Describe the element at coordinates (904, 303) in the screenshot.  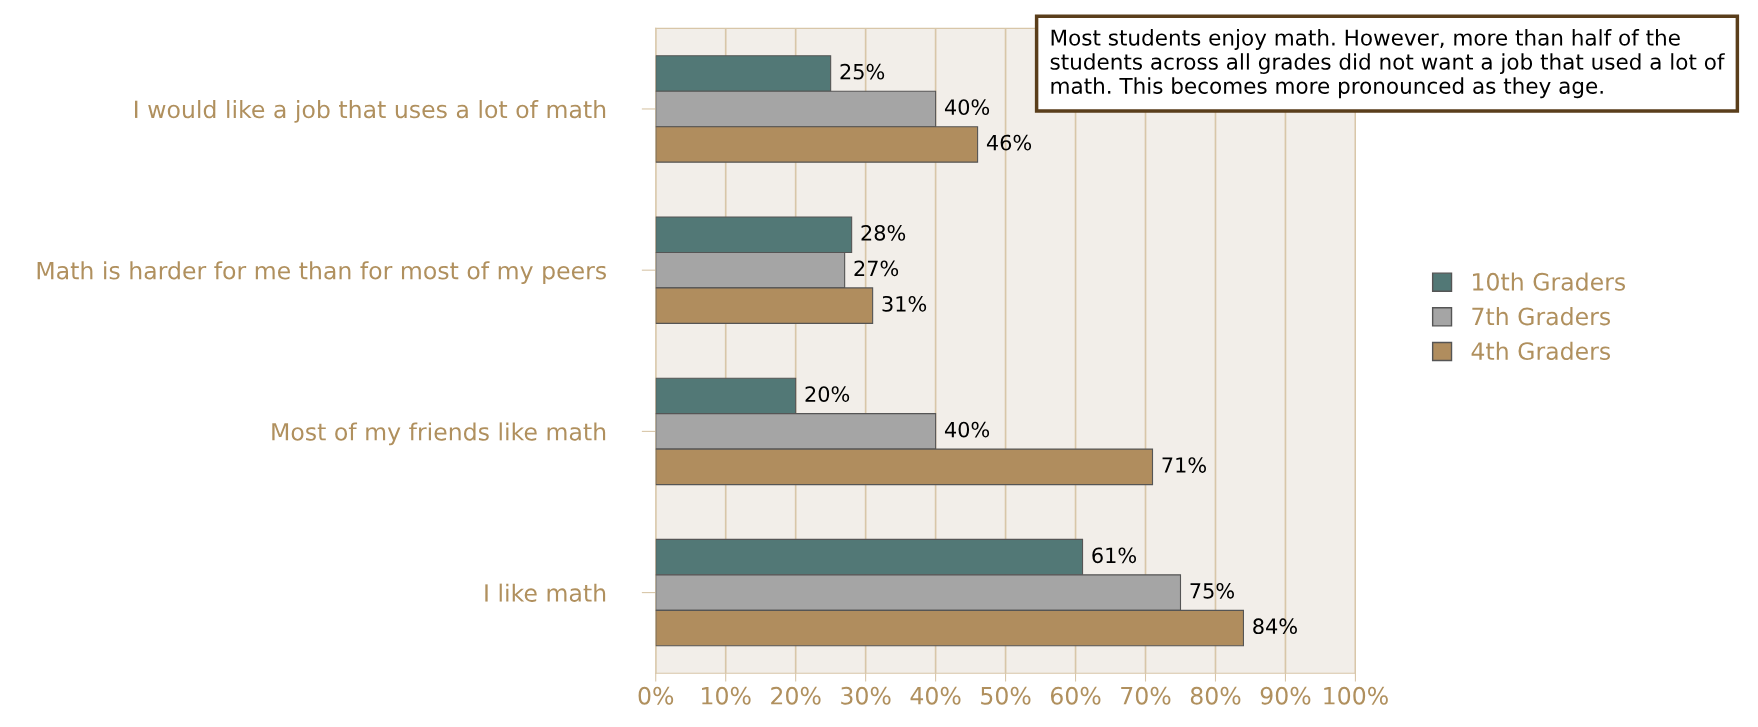
I see `data-label: 31%` at that location.